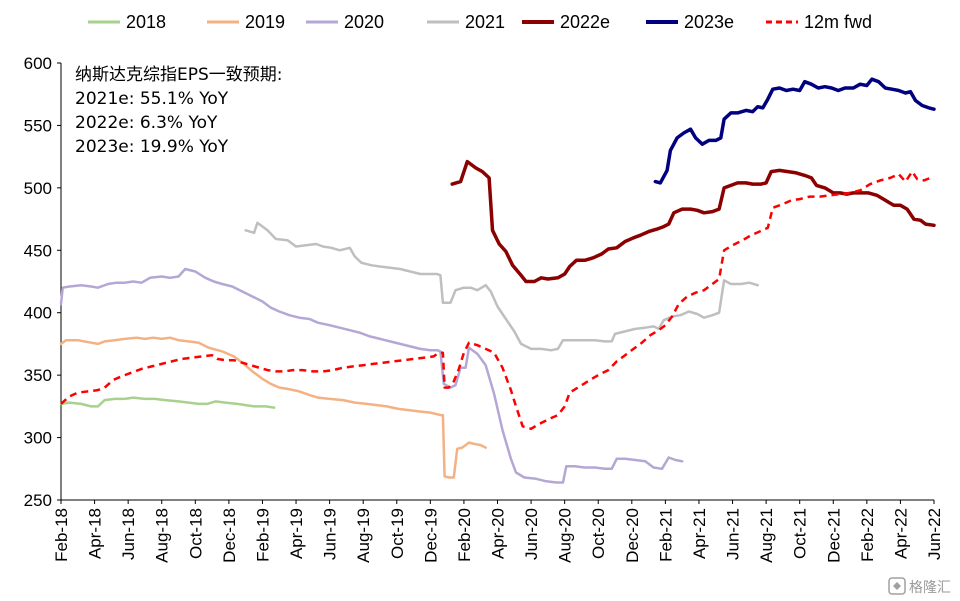 Image resolution: width=960 pixels, height=601 pixels. Describe the element at coordinates (95, 533) in the screenshot. I see `x-tick-label: Apr-18` at that location.